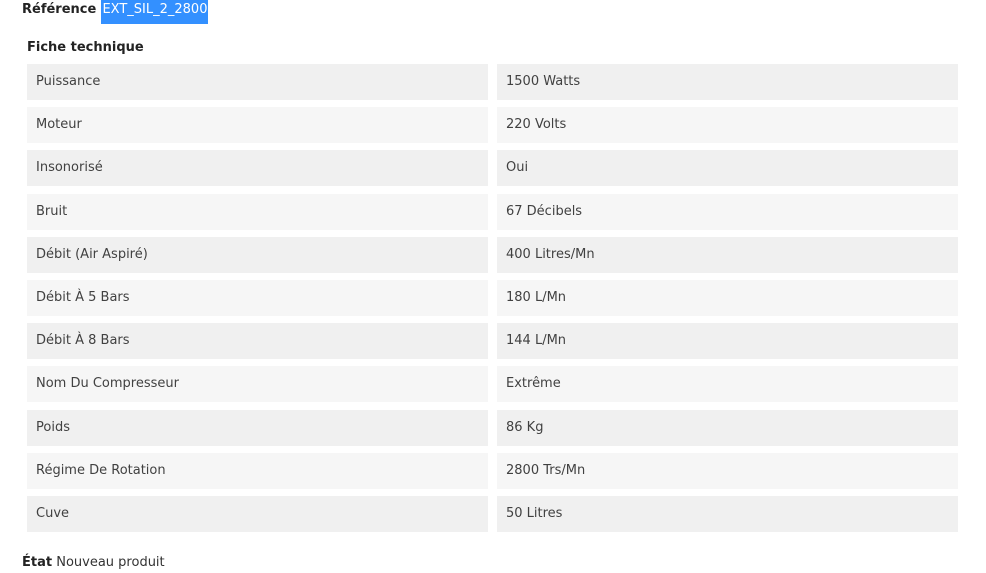 This screenshot has width=986, height=573. What do you see at coordinates (37, 562) in the screenshot?
I see `condition-label: État` at bounding box center [37, 562].